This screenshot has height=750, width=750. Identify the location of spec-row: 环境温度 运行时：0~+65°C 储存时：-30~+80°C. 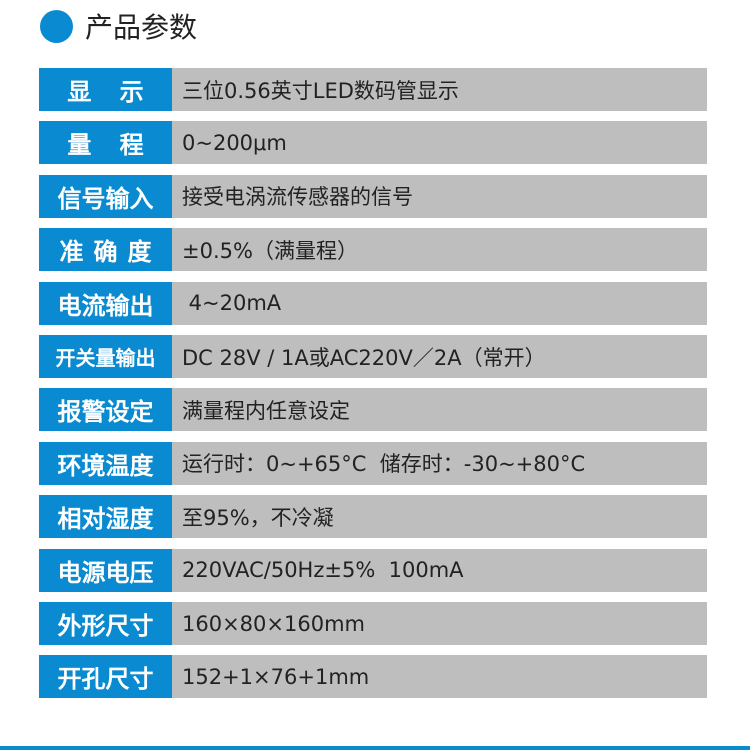
(373, 463).